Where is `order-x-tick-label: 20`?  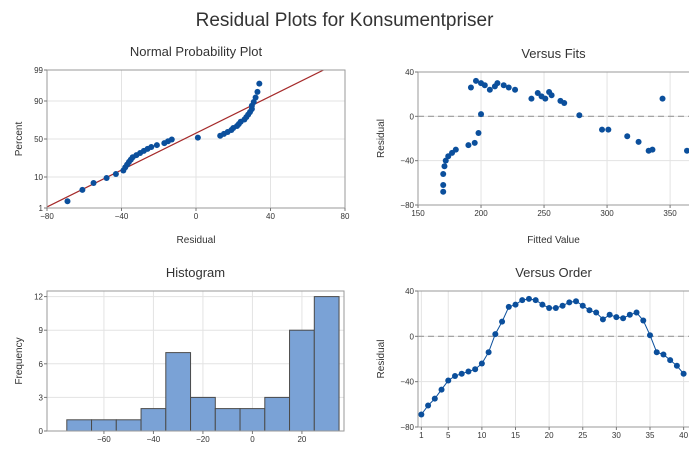
order-x-tick-label: 20 is located at coordinates (549, 435).